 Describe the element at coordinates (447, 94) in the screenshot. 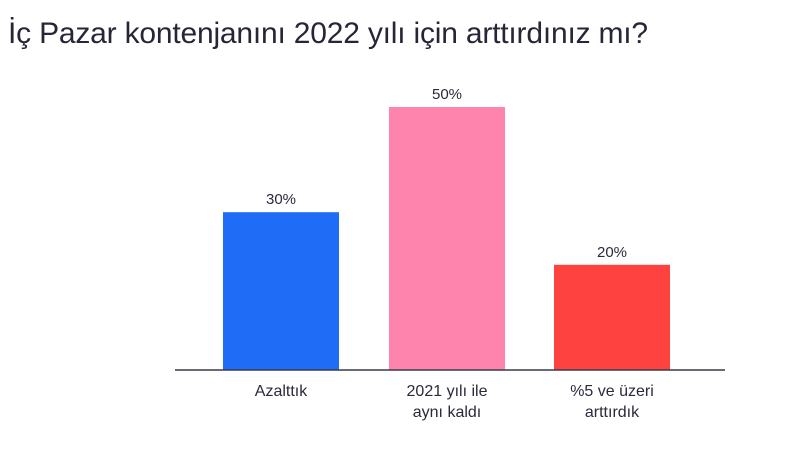

I see `value-label-2: 50%` at that location.